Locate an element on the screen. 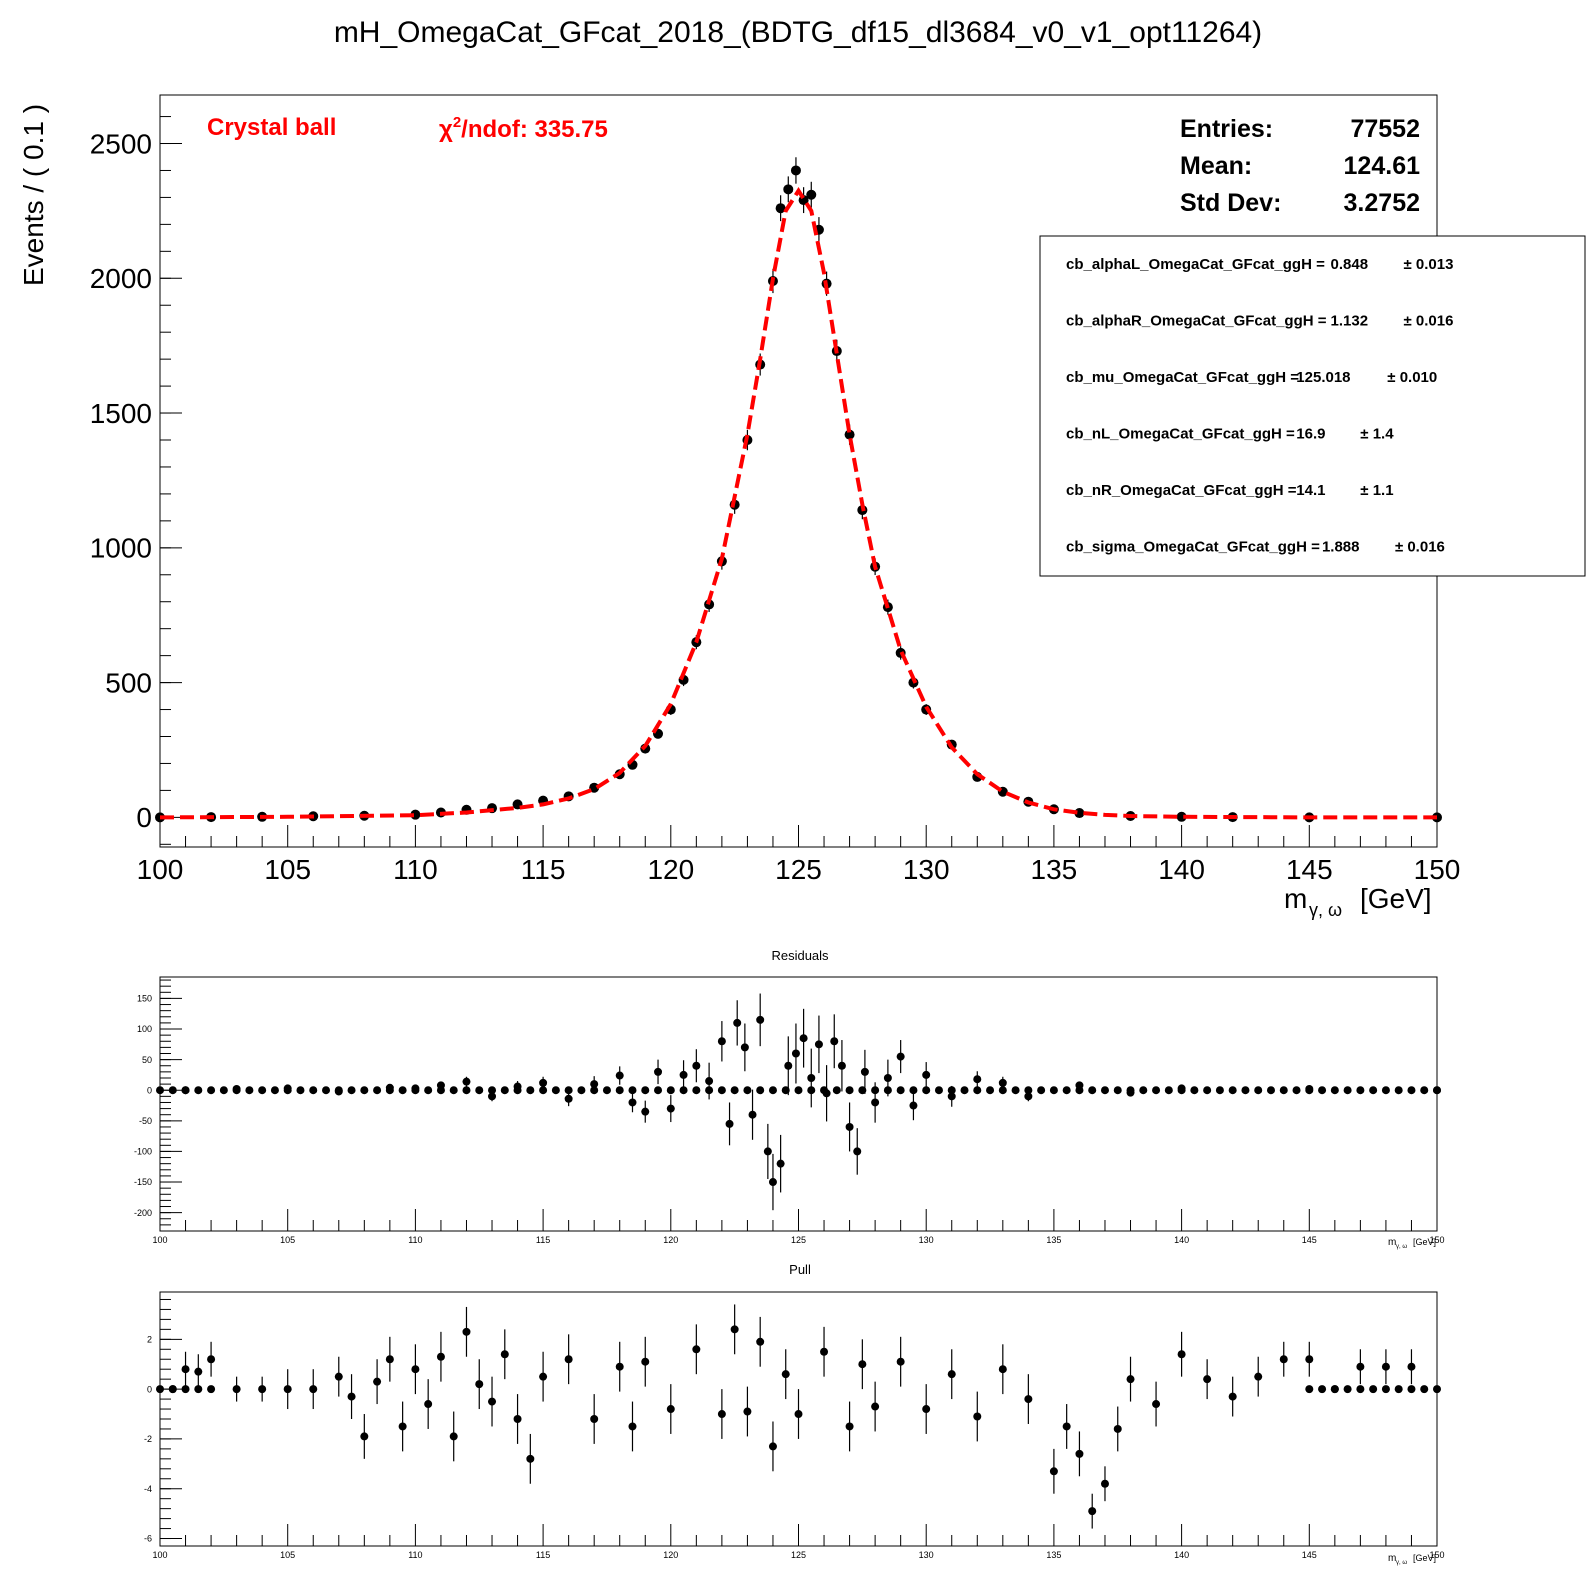  param-value: 14.1 is located at coordinates (1310, 490).